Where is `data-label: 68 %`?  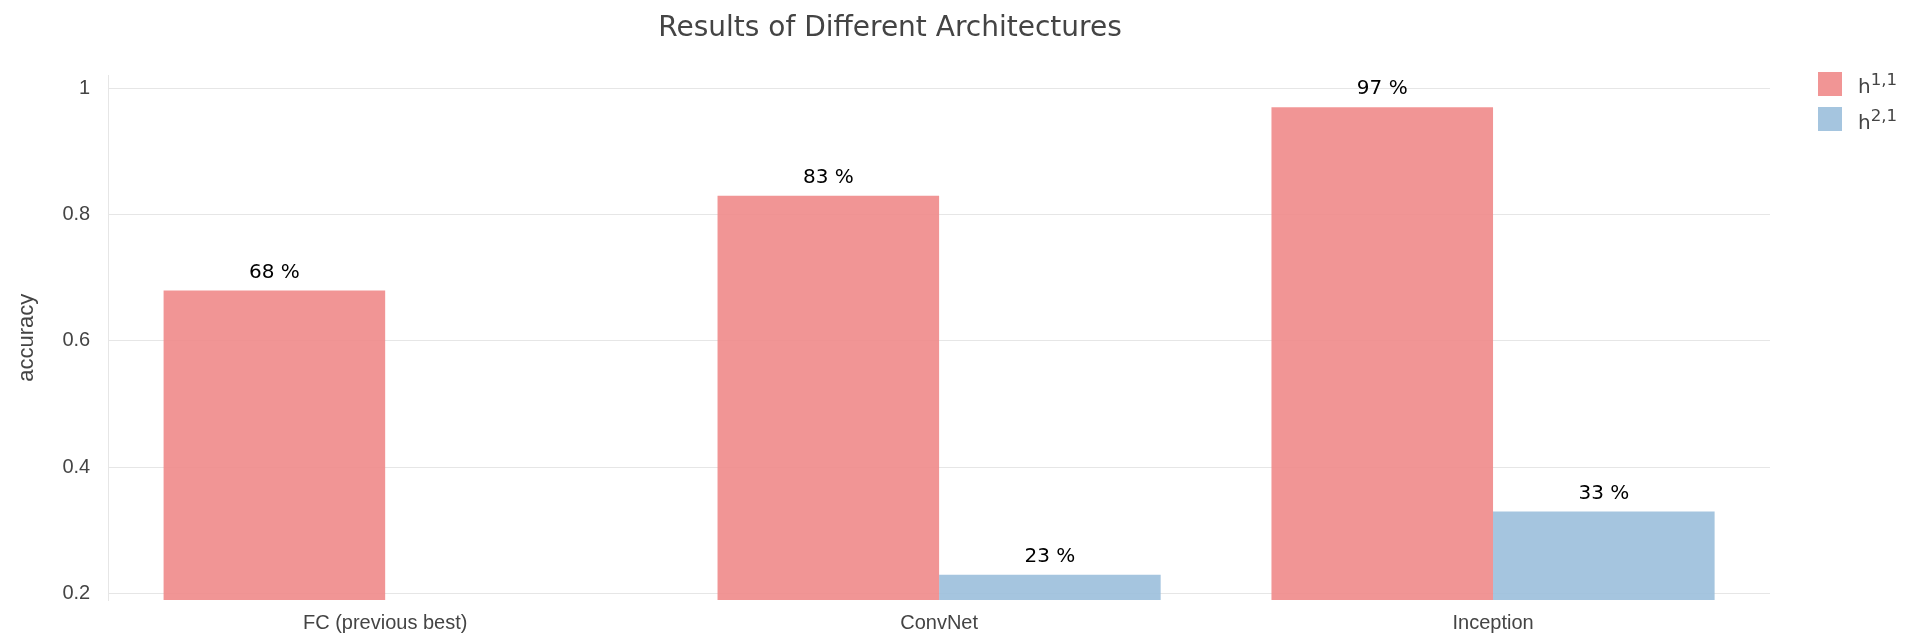
data-label: 68 % is located at coordinates (274, 270).